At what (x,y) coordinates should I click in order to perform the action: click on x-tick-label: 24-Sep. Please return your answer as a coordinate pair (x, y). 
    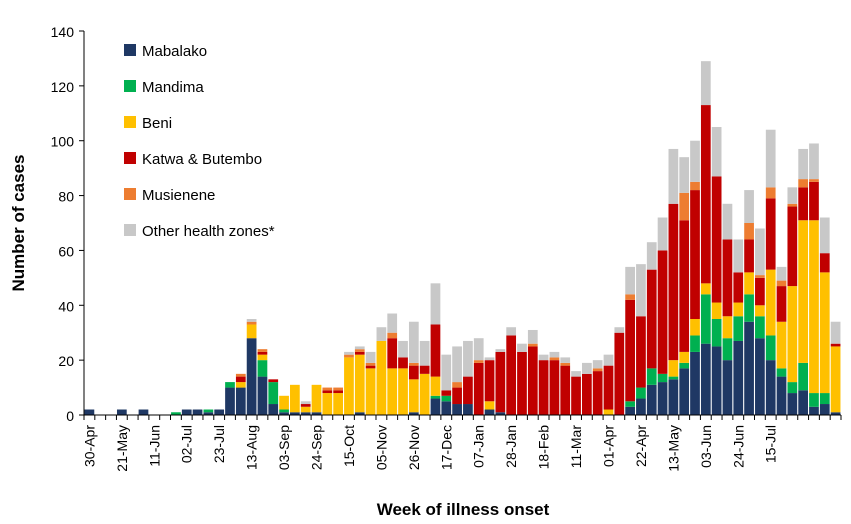
    Looking at the image, I should click on (317, 447).